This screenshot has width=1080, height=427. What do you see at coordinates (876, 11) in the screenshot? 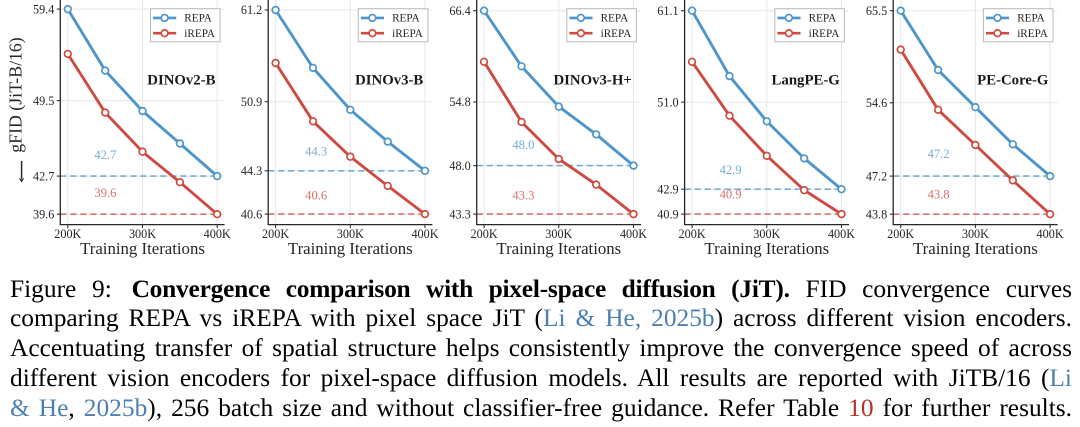
I see `svg-text: 65.5` at bounding box center [876, 11].